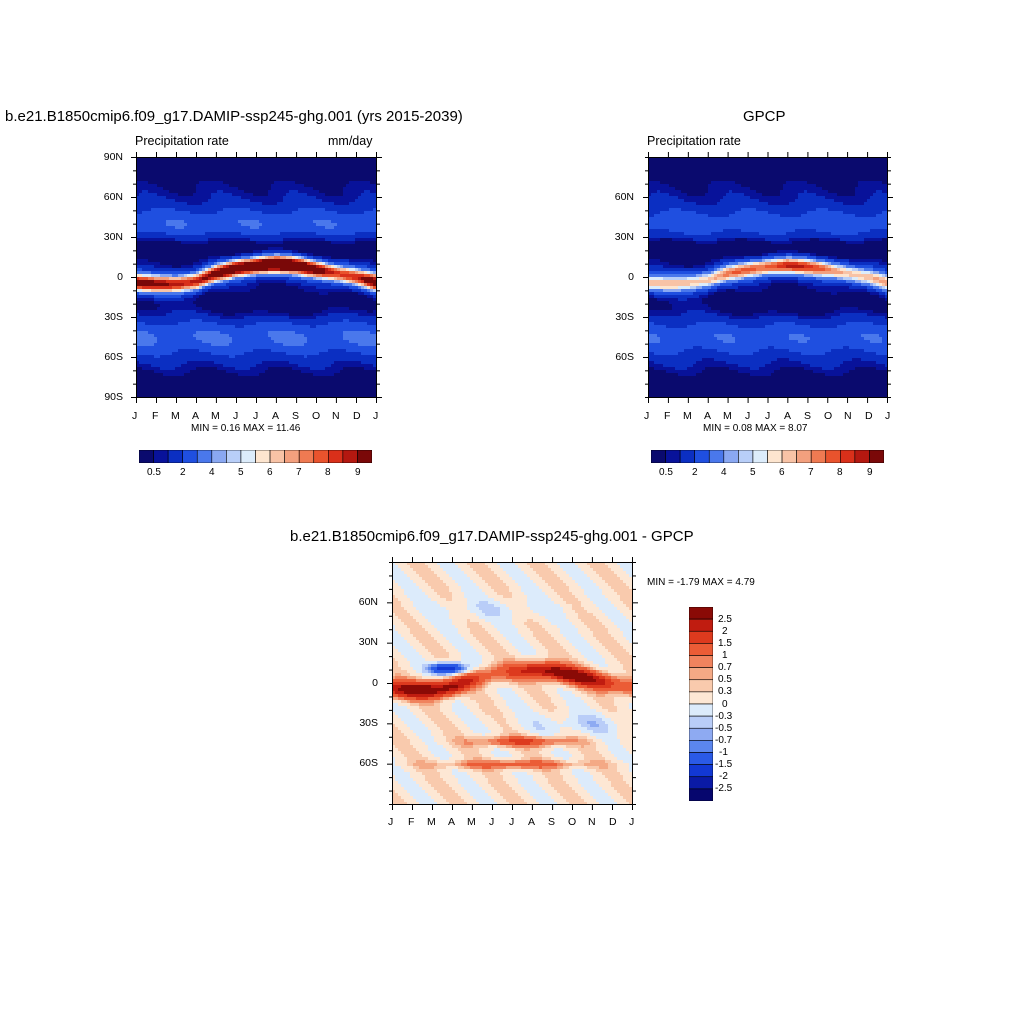 This screenshot has height=1024, width=1024. I want to click on model-frame, so click(256, 277).